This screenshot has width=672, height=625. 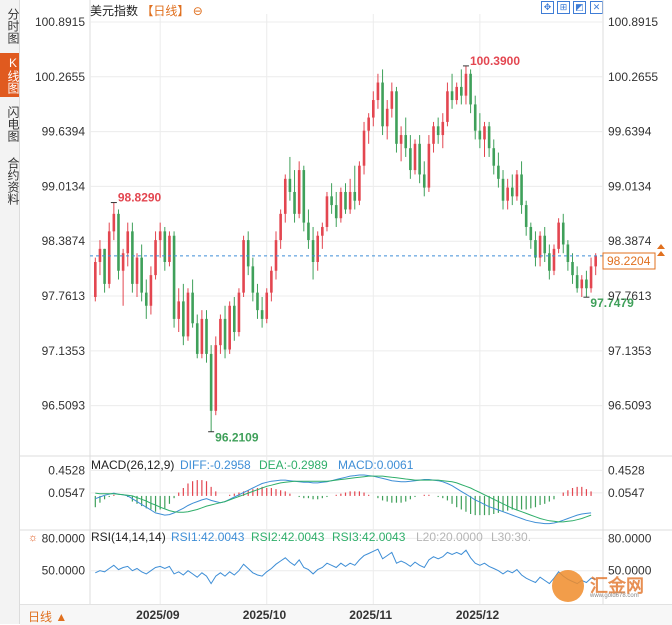 I want to click on chart-header: 美元指数 【日线】 ⊖, so click(x=146, y=10).